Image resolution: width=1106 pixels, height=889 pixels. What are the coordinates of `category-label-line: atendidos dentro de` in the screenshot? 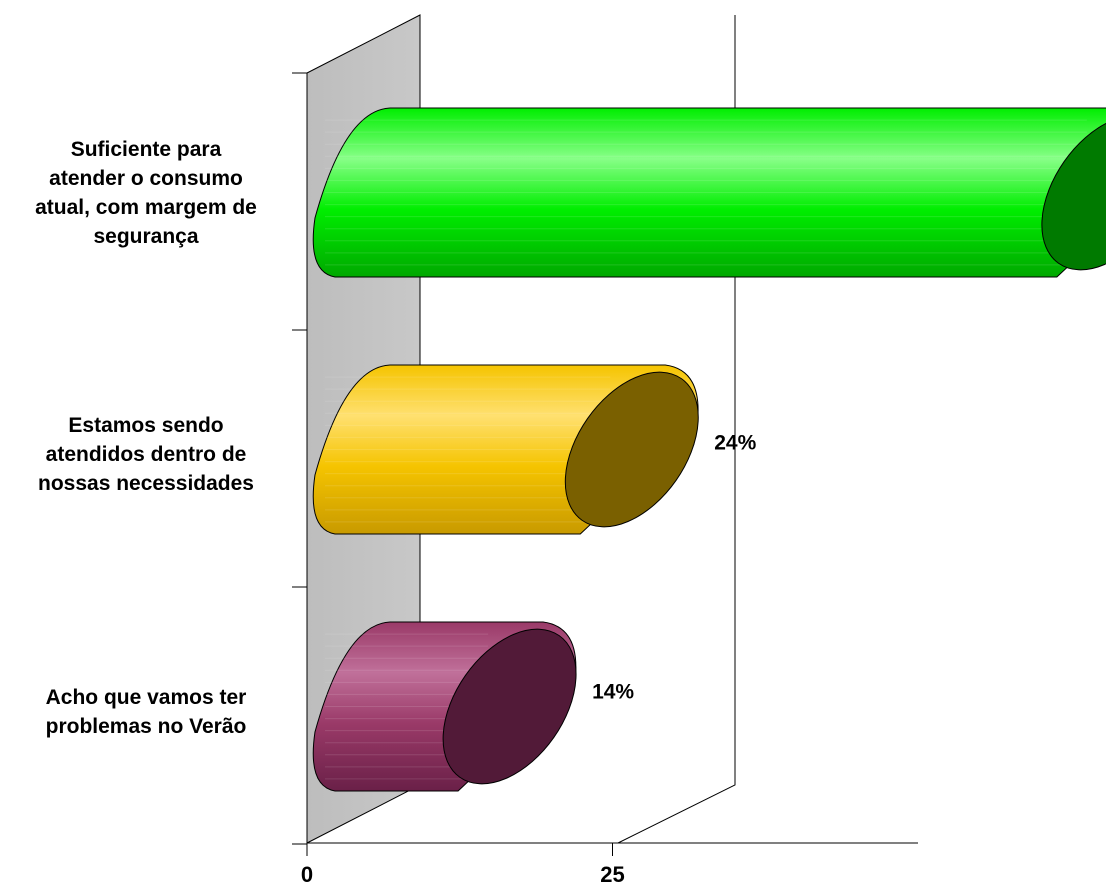 It's located at (146, 454).